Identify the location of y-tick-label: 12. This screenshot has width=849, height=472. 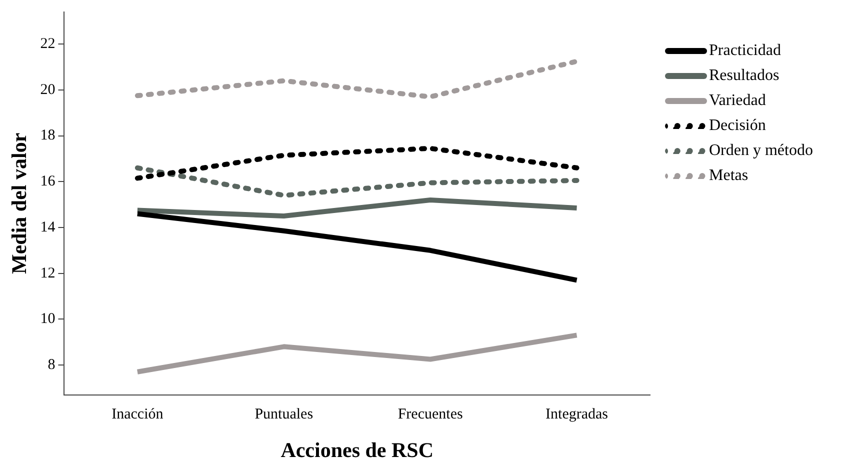
(48, 273).